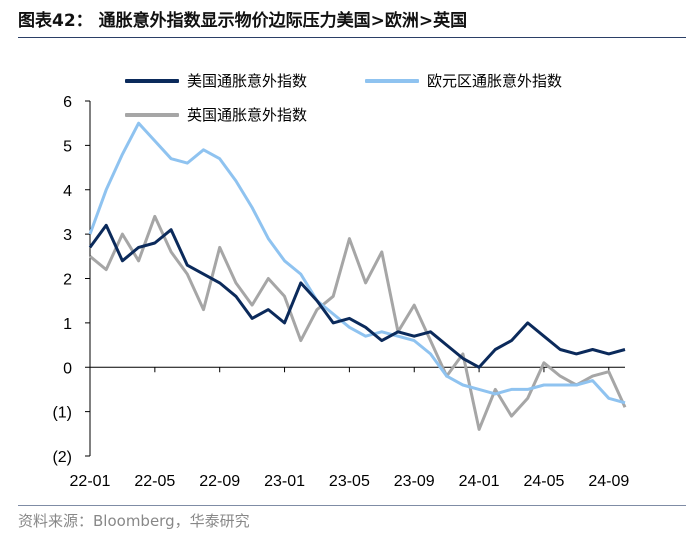 This screenshot has width=700, height=535. I want to click on x-tick-label: 23-01, so click(284, 481).